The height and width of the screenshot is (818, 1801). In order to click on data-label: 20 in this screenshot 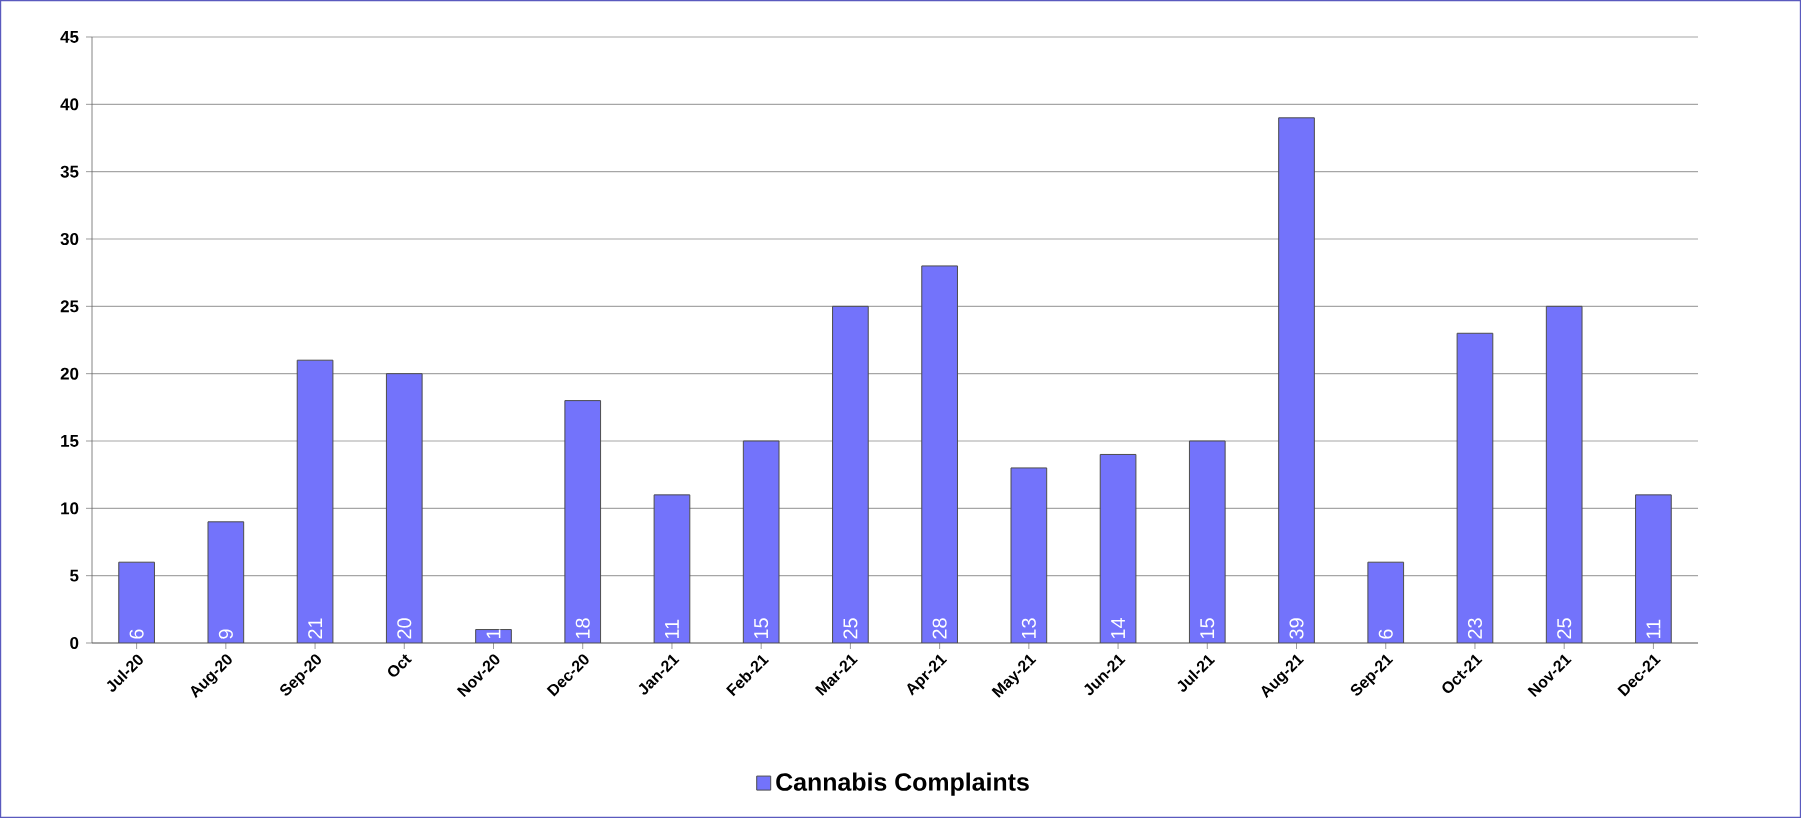, I will do `click(404, 628)`.